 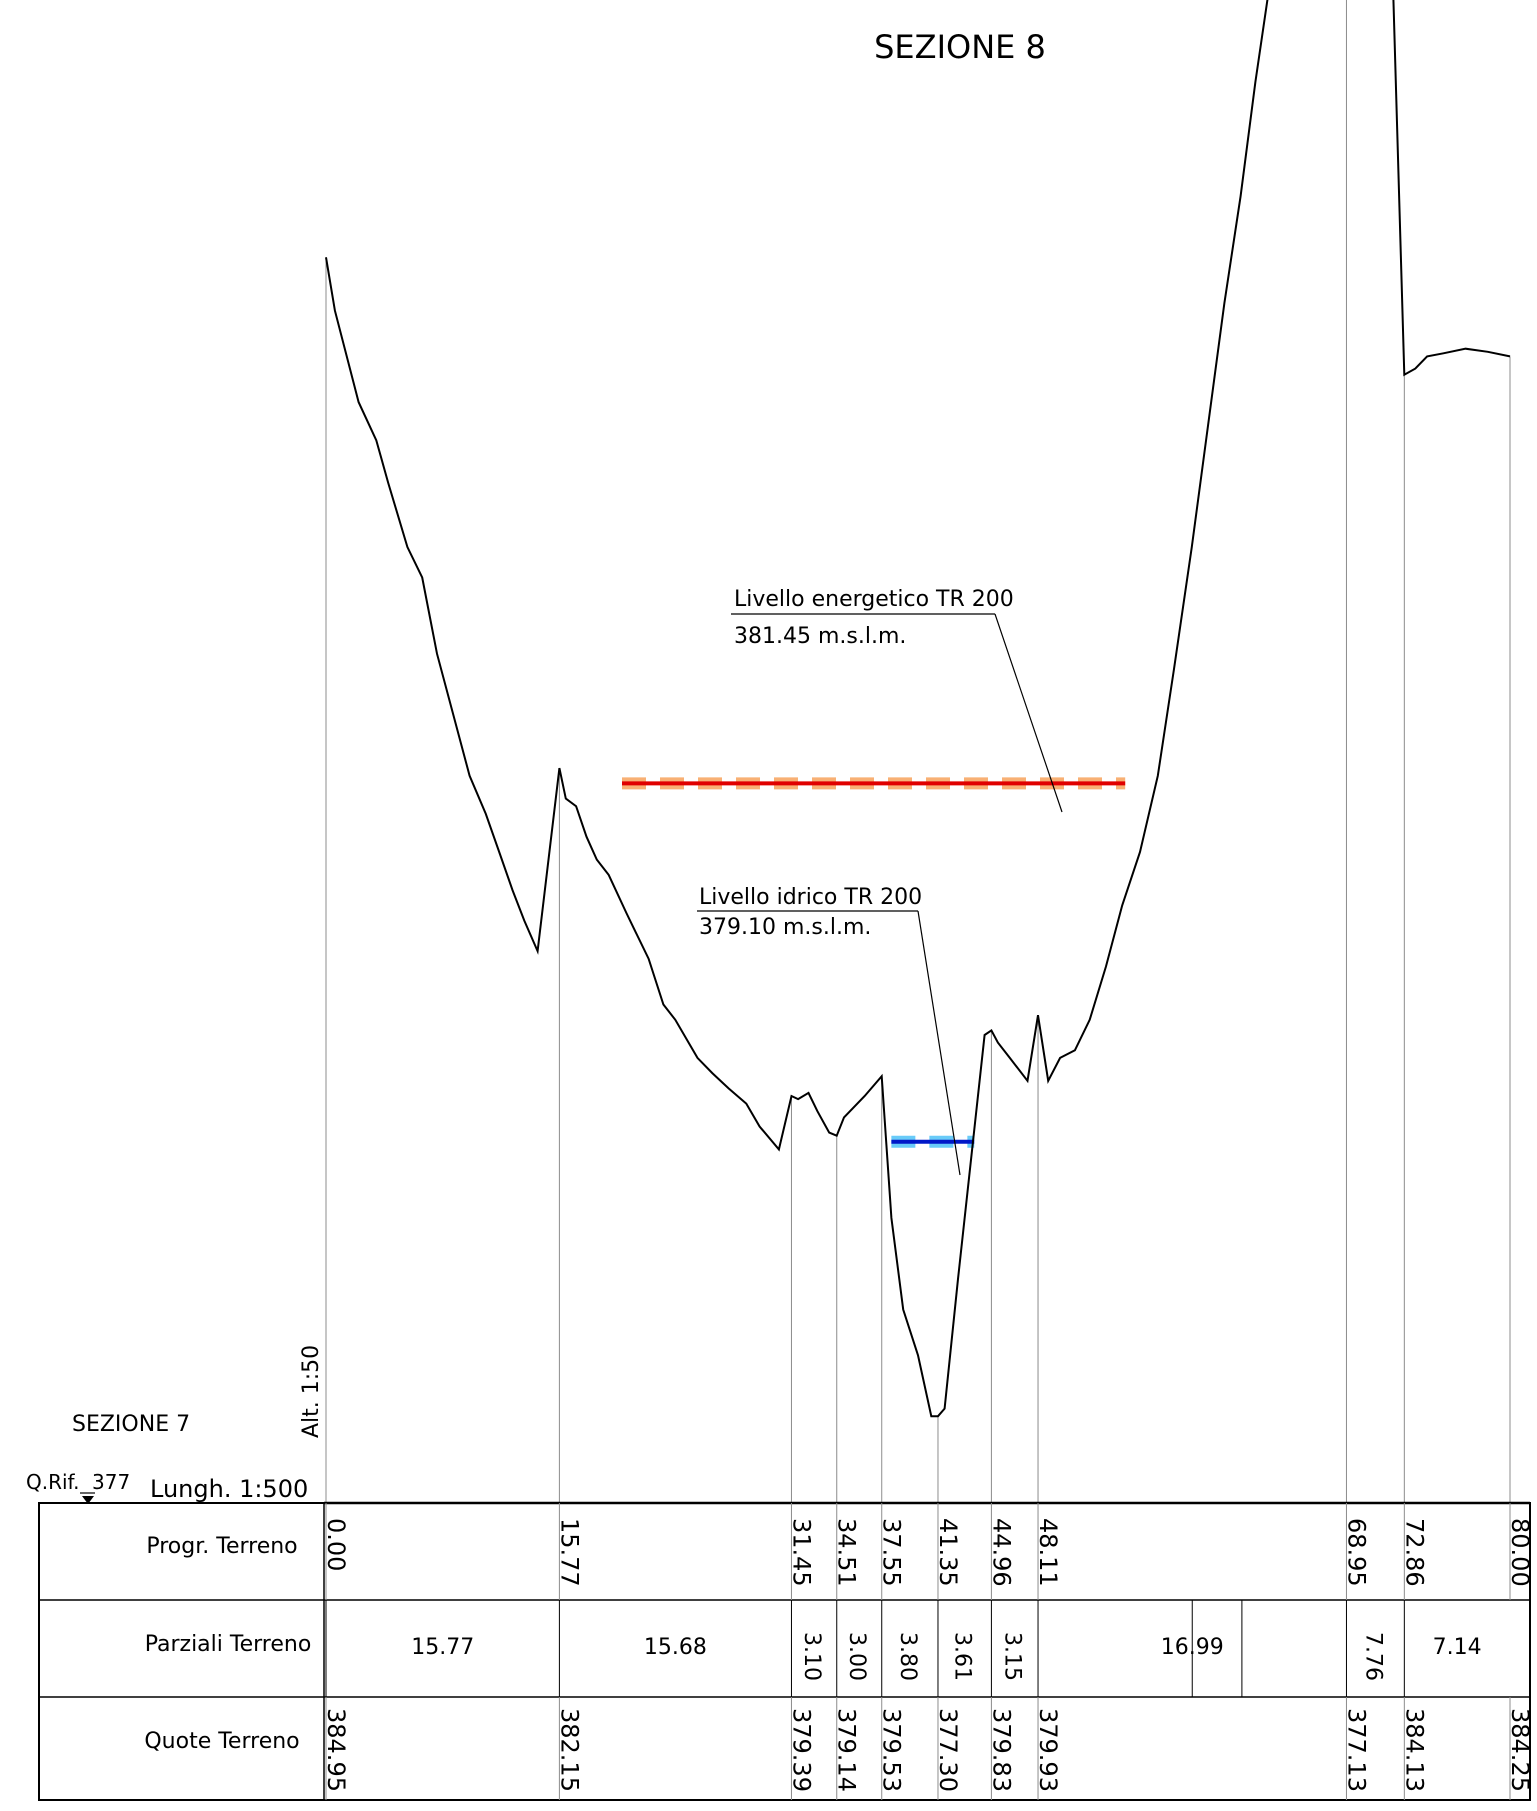 What do you see at coordinates (311, 1391) in the screenshot?
I see `vertical-scale-label: Alt. 1:50` at bounding box center [311, 1391].